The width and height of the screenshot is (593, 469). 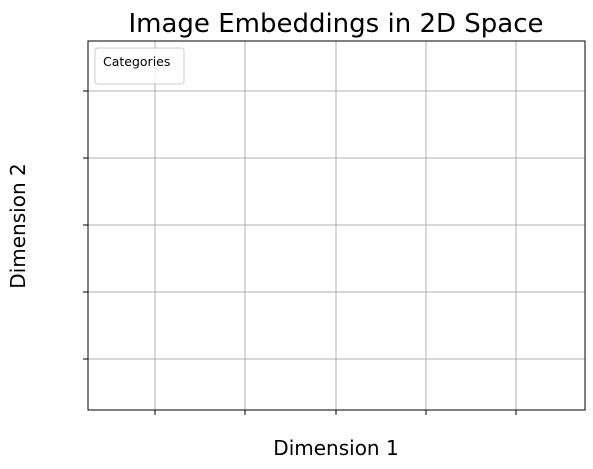 What do you see at coordinates (335, 412) in the screenshot?
I see `x-axis-ticks` at bounding box center [335, 412].